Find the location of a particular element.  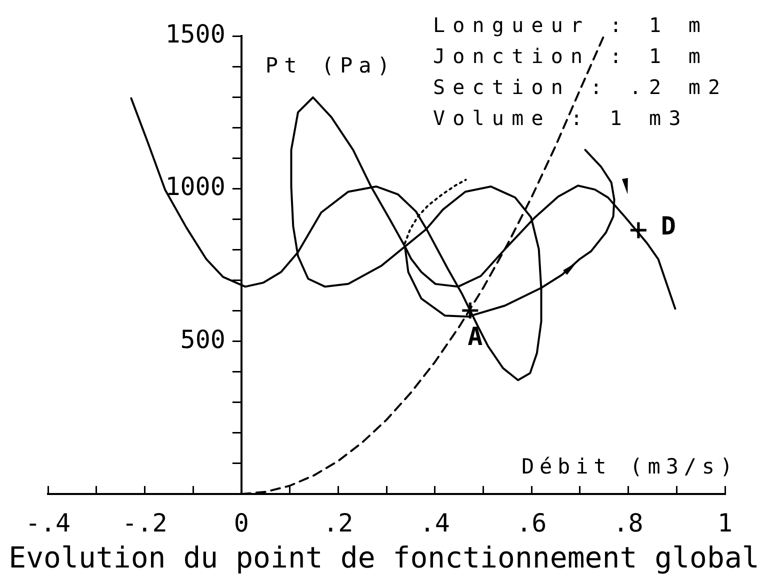

annotation: Longueur : 1 m is located at coordinates (570, 25).